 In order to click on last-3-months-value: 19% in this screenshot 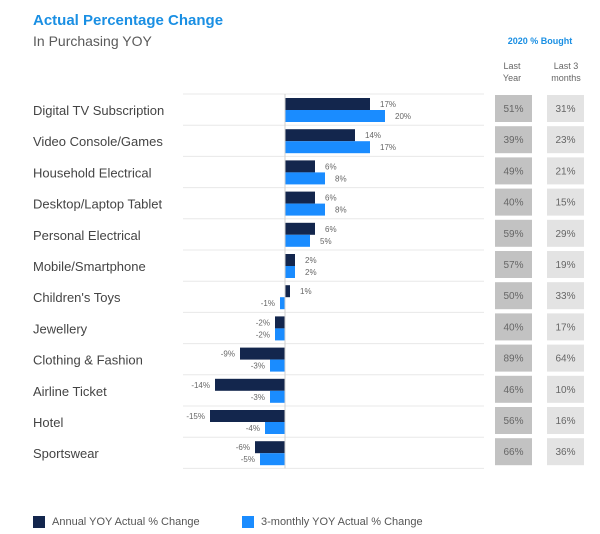, I will do `click(565, 265)`.